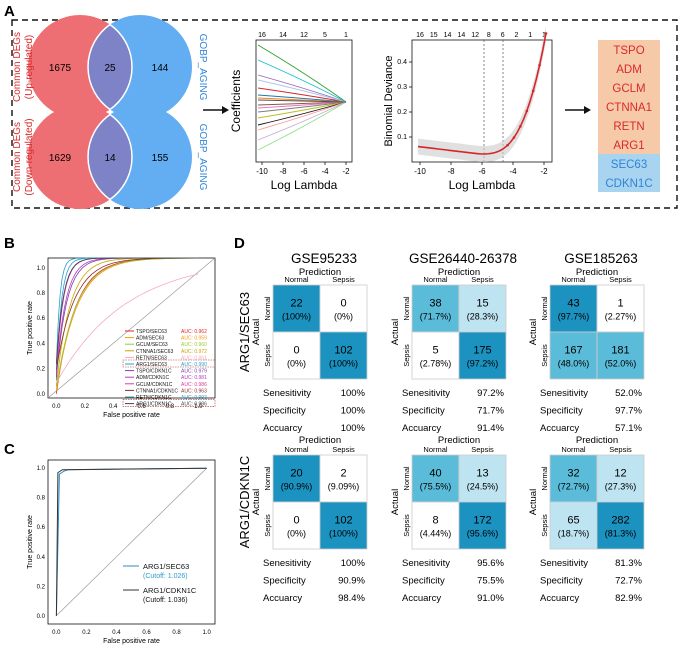 Image resolution: width=685 pixels, height=647 pixels. Describe the element at coordinates (597, 440) in the screenshot. I see `prediction-label: Prediction` at that location.